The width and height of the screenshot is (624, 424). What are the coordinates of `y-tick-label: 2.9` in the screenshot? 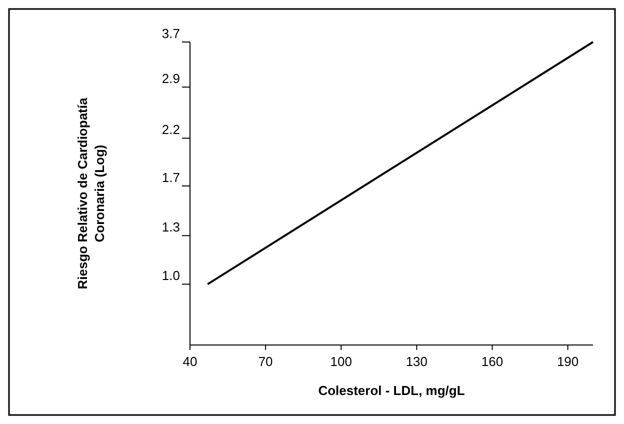 It's located at (171, 78).